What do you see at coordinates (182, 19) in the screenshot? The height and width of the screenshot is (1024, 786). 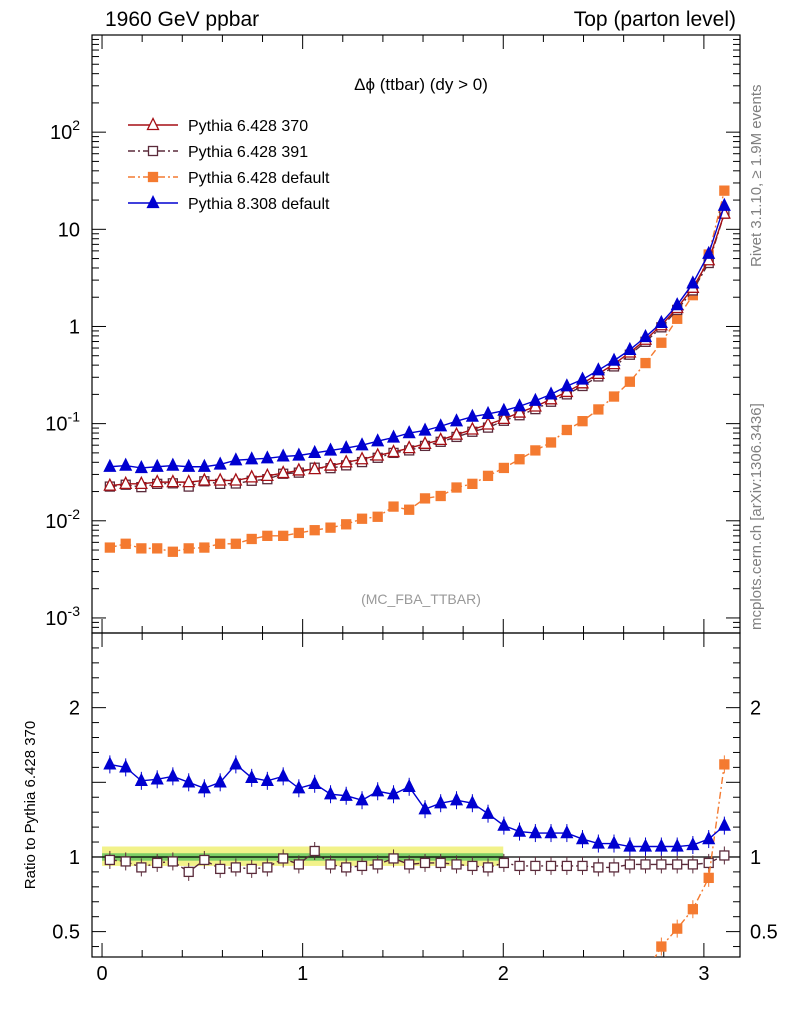 I see `header-left: 1960 GeV ppbar` at bounding box center [182, 19].